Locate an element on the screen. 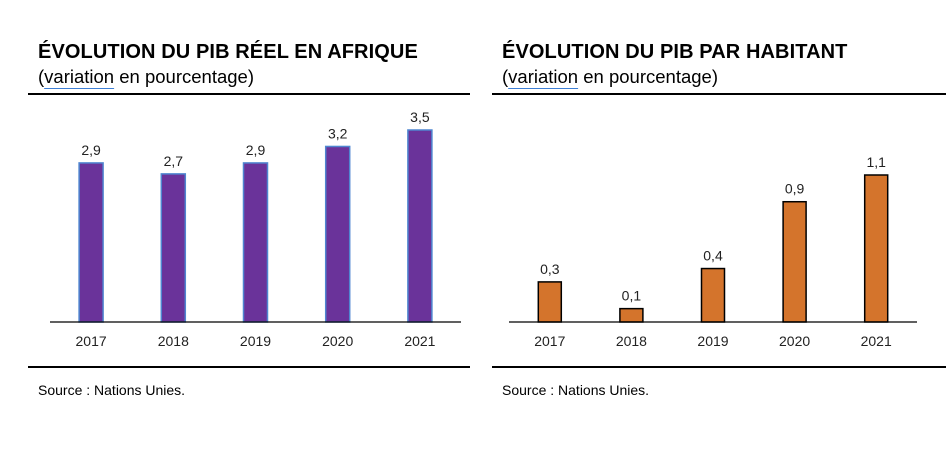 The height and width of the screenshot is (458, 952). data-label-2019: 0,4 is located at coordinates (713, 256).